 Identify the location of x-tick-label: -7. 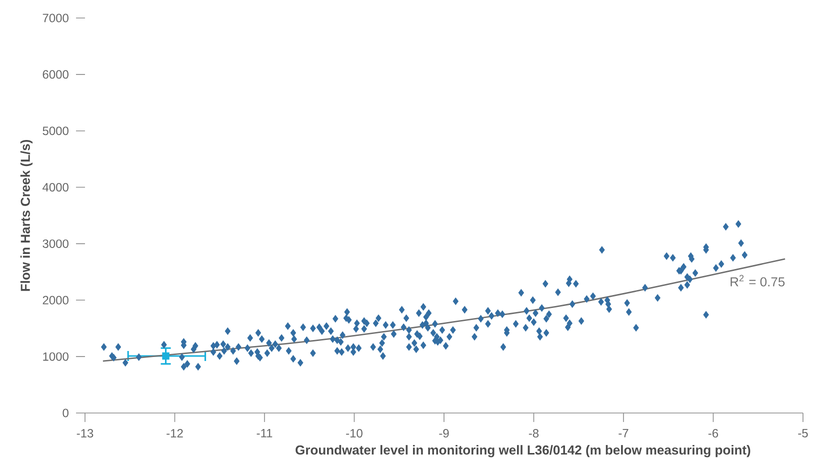
(623, 433).